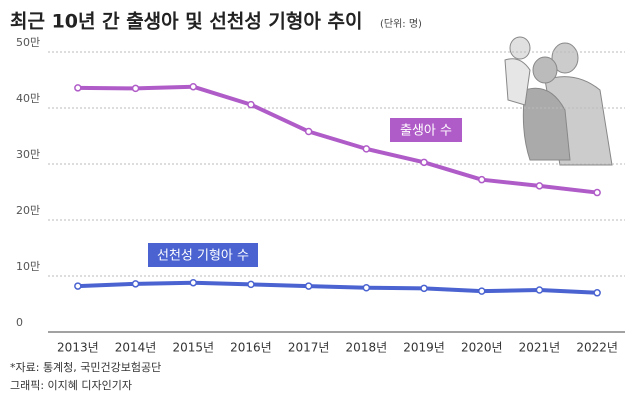 The height and width of the screenshot is (406, 644). Describe the element at coordinates (401, 23) in the screenshot. I see `chart-subtitle: (단위: 명)` at that location.